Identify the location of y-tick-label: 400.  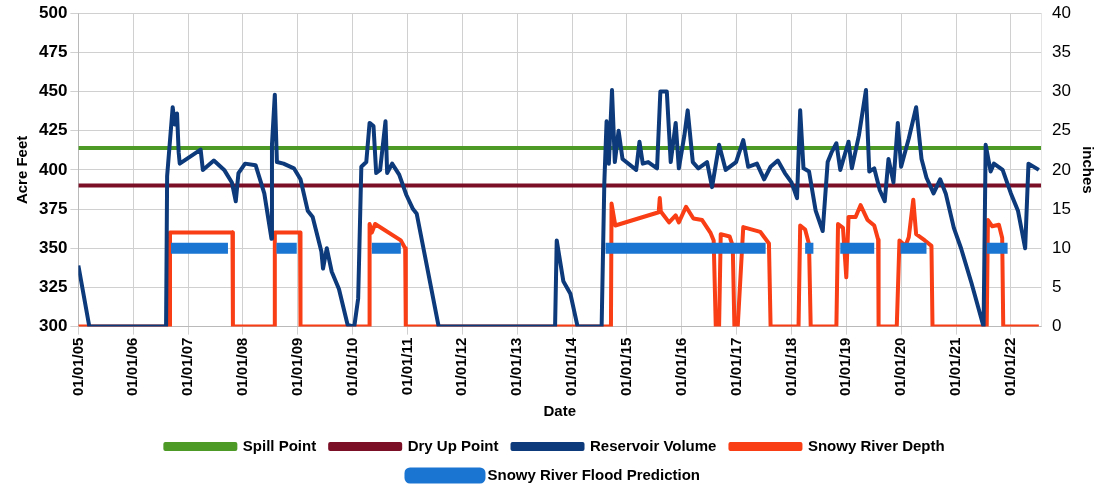
(53, 169).